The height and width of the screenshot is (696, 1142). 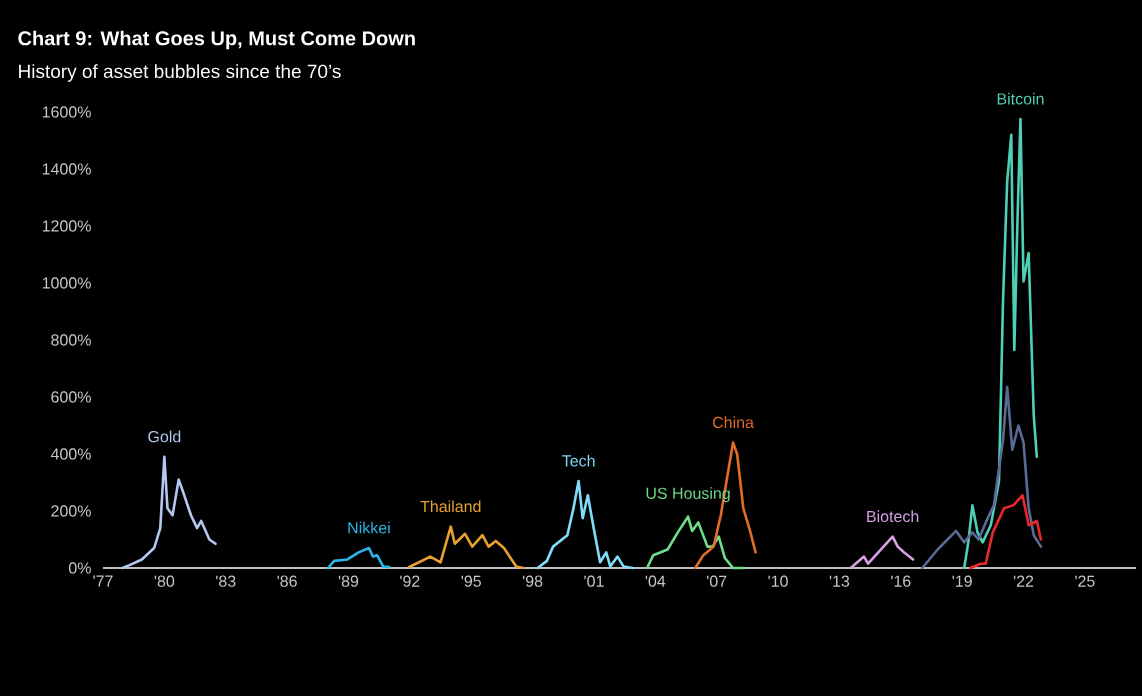 What do you see at coordinates (216, 40) in the screenshot?
I see `chart-title: Chart 9: What Goes Up, Must Come Down` at bounding box center [216, 40].